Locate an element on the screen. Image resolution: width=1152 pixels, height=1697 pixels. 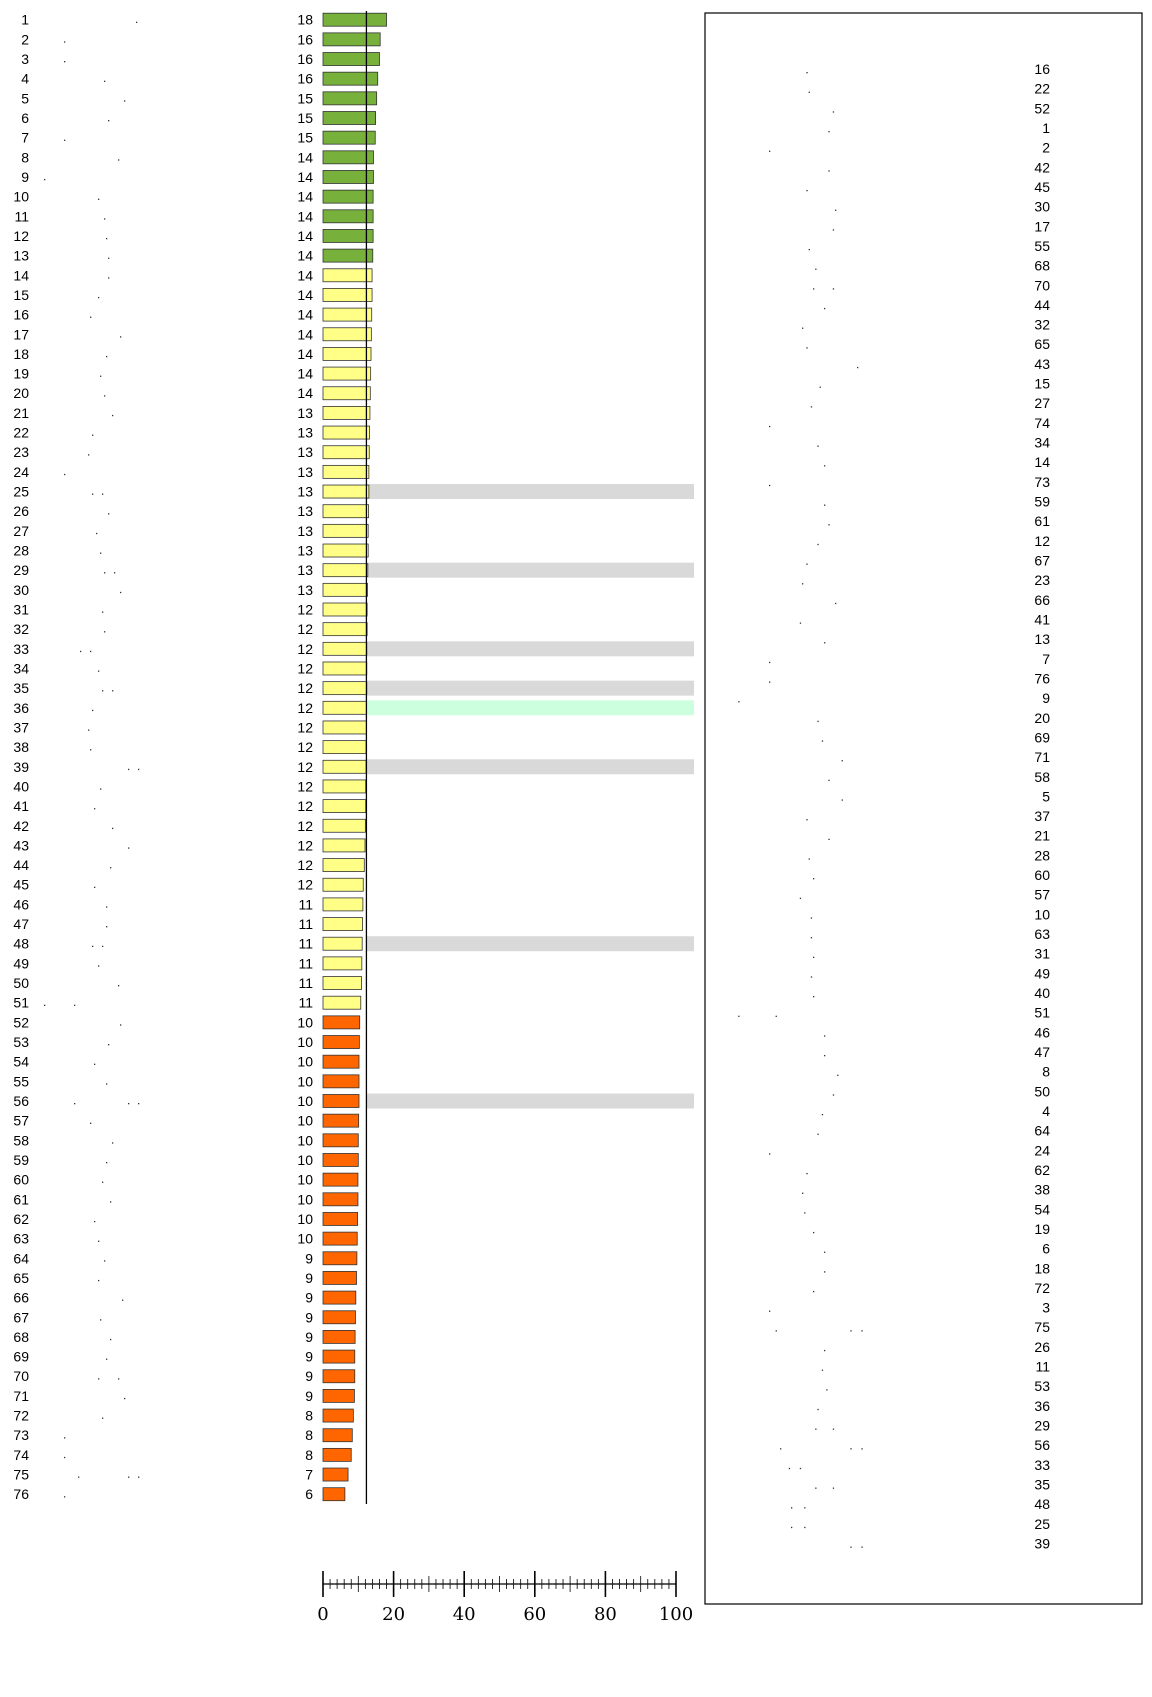
row-label: 18 is located at coordinates (21, 354).